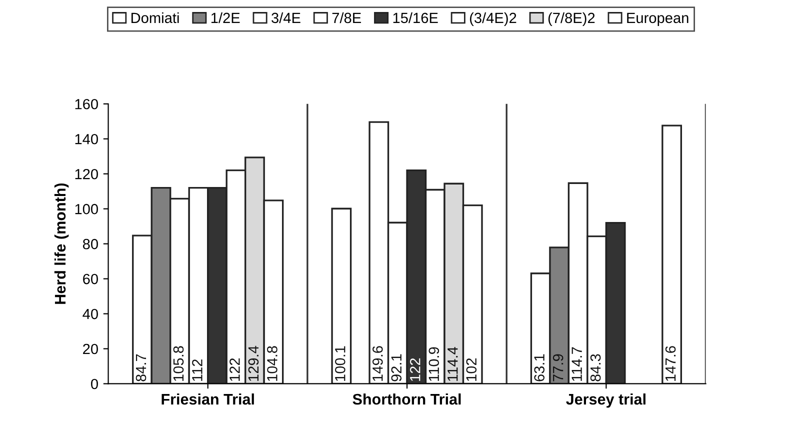  I want to click on data-label: 84.3, so click(595, 368).